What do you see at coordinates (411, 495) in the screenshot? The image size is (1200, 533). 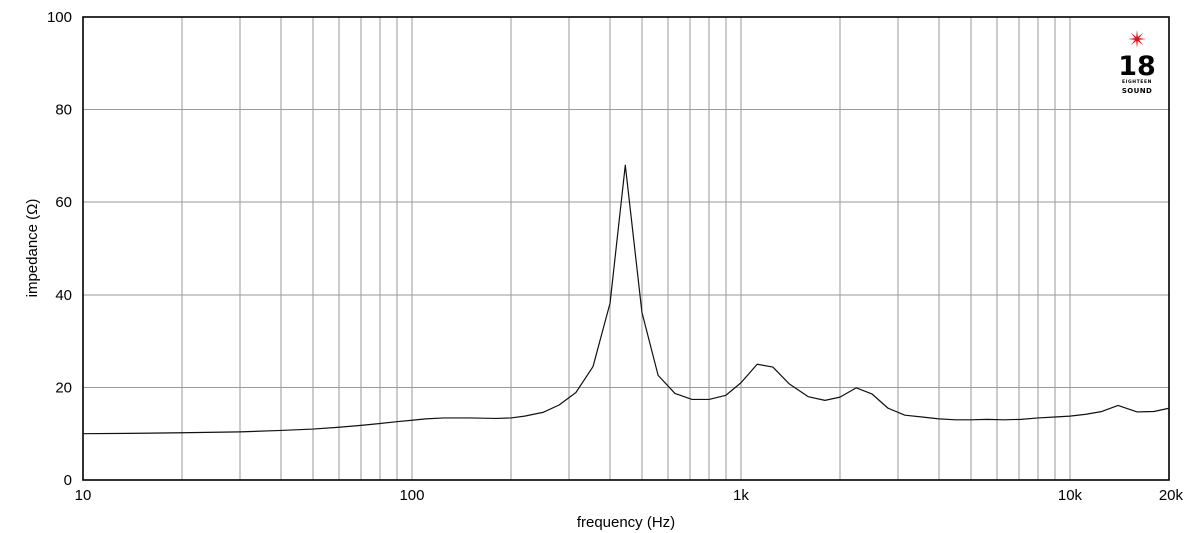 I see `x-tick-label: 100` at bounding box center [411, 495].